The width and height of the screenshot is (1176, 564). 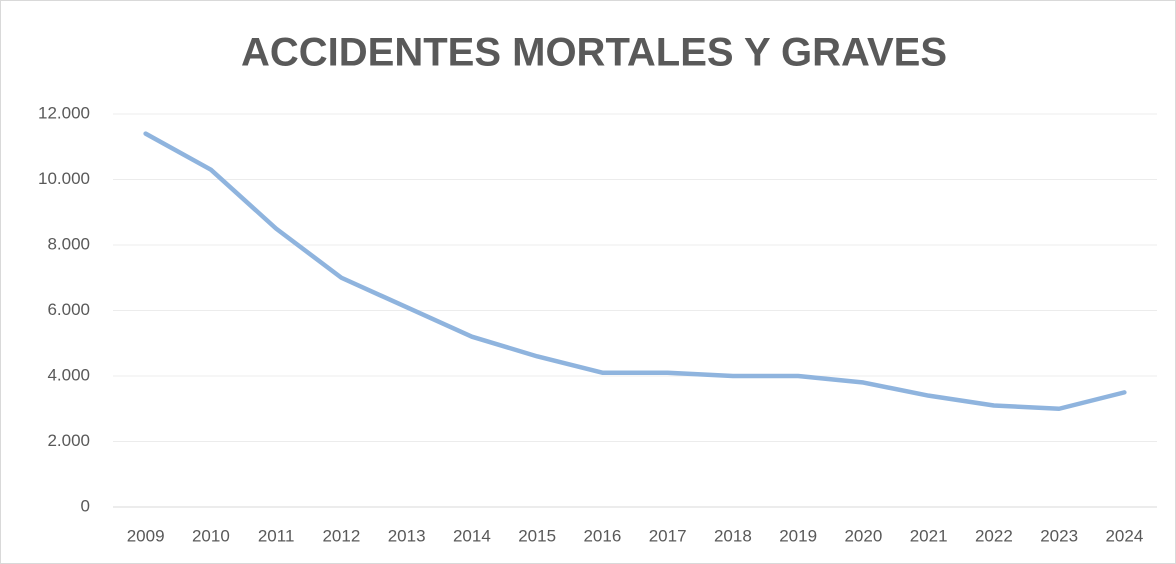 I want to click on y-tick-label: 10.000, so click(x=64, y=178).